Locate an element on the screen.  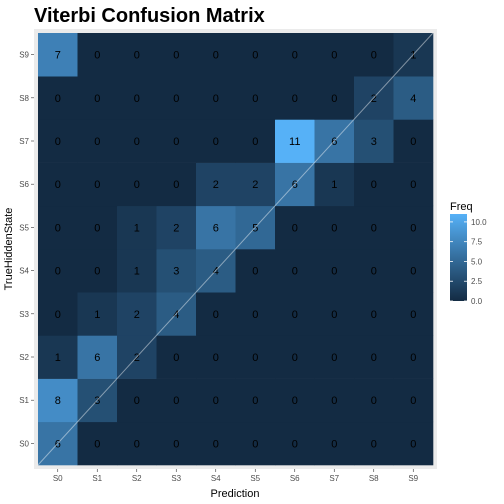
x-tick-label: S3 is located at coordinates (176, 478).